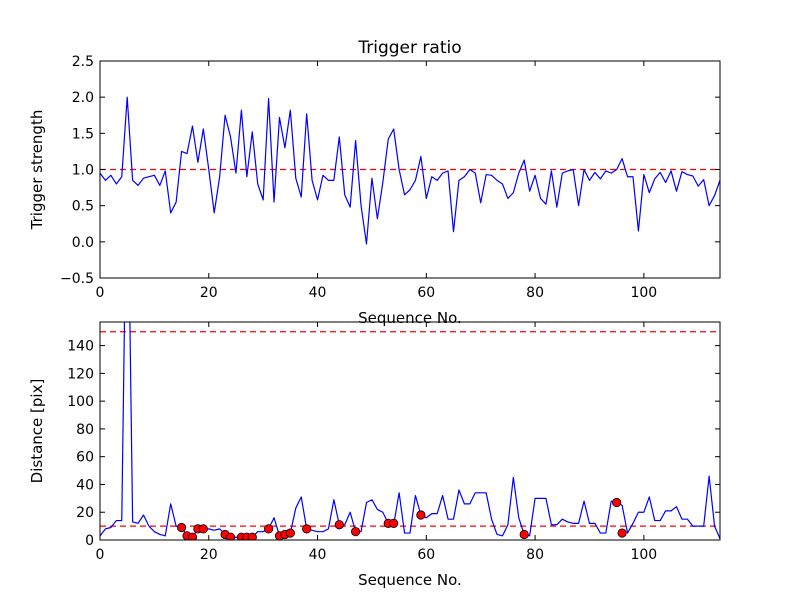  I want to click on y-tick-label: 0, so click(89, 541).